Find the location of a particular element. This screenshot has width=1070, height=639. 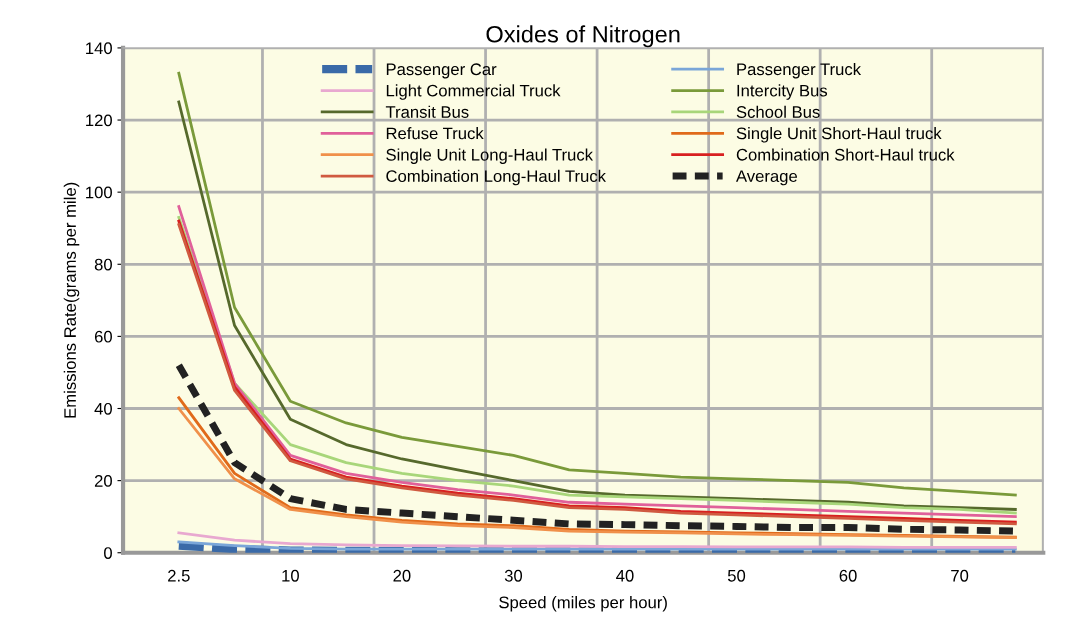

legend-label: Combination Long-Haul Truck is located at coordinates (496, 177).